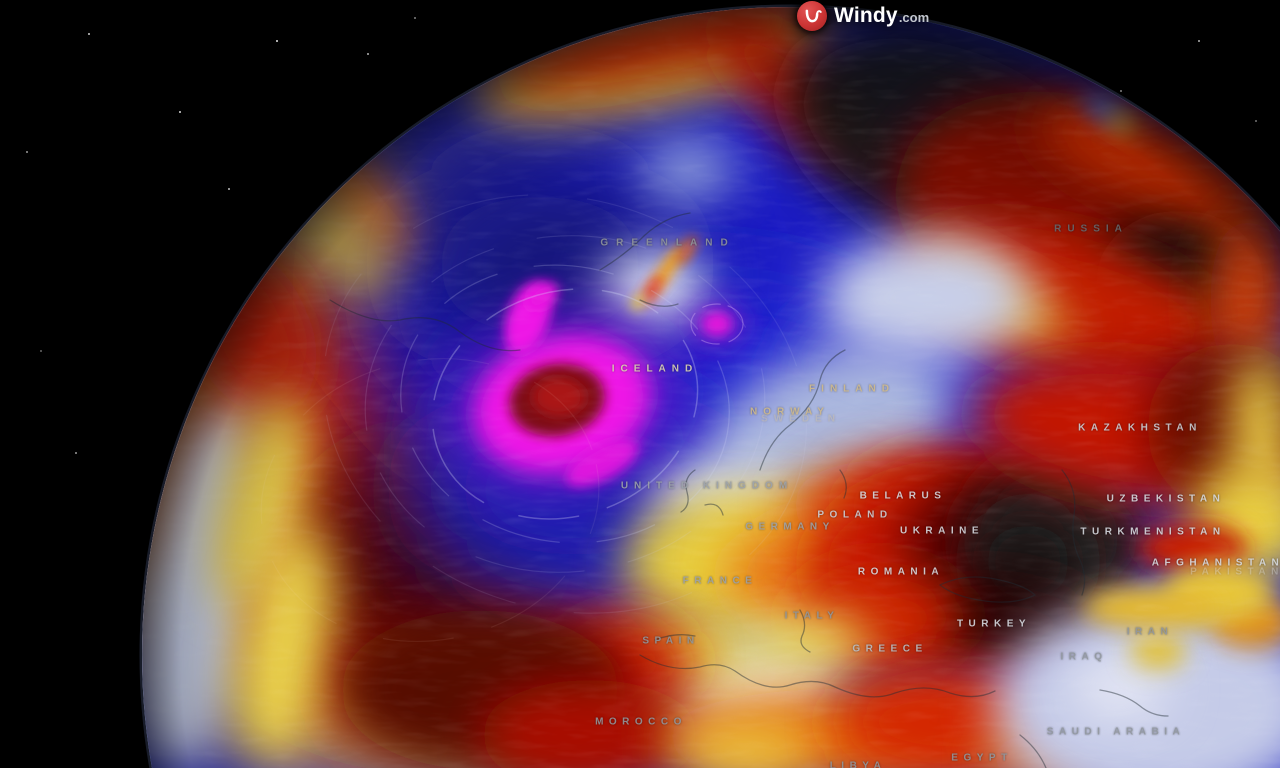 The height and width of the screenshot is (768, 1280). What do you see at coordinates (812, 16) in the screenshot?
I see `windy-swirl-icon` at bounding box center [812, 16].